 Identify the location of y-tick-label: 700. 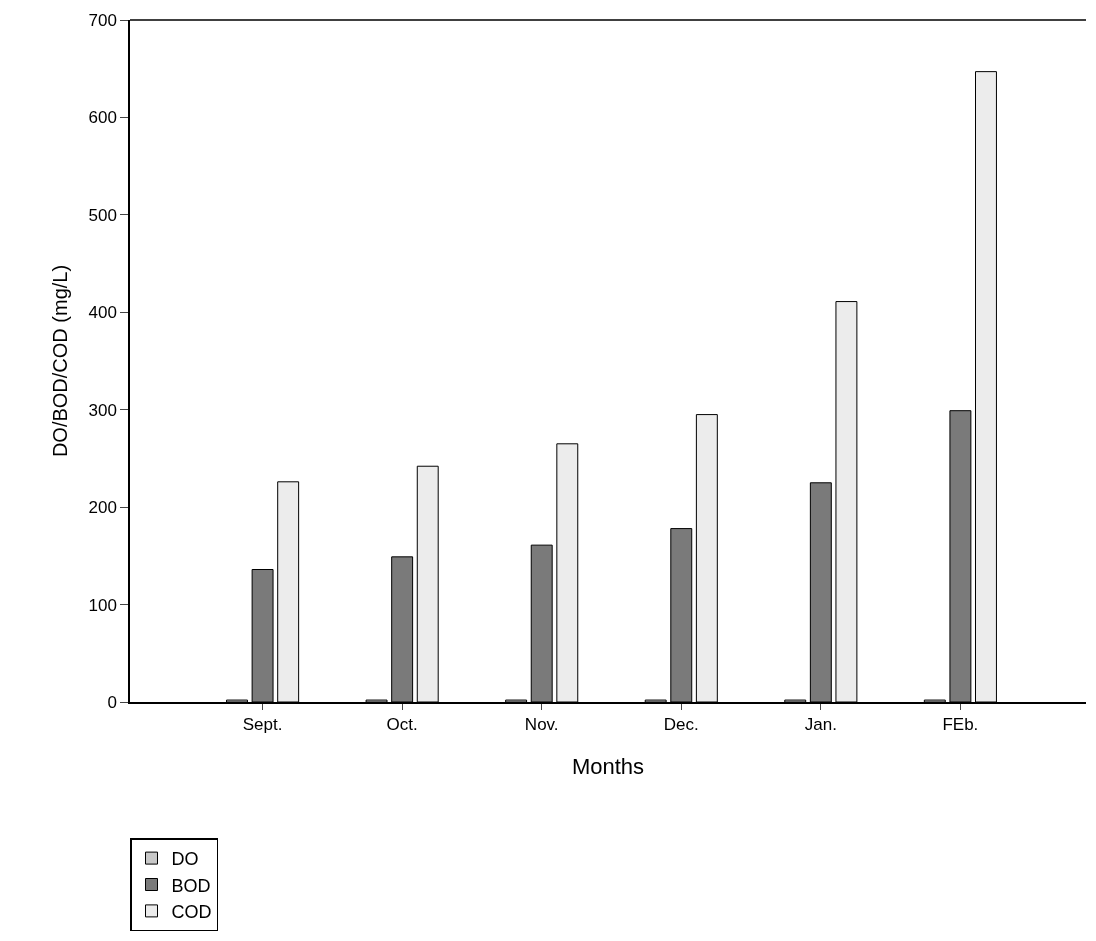
(102, 20).